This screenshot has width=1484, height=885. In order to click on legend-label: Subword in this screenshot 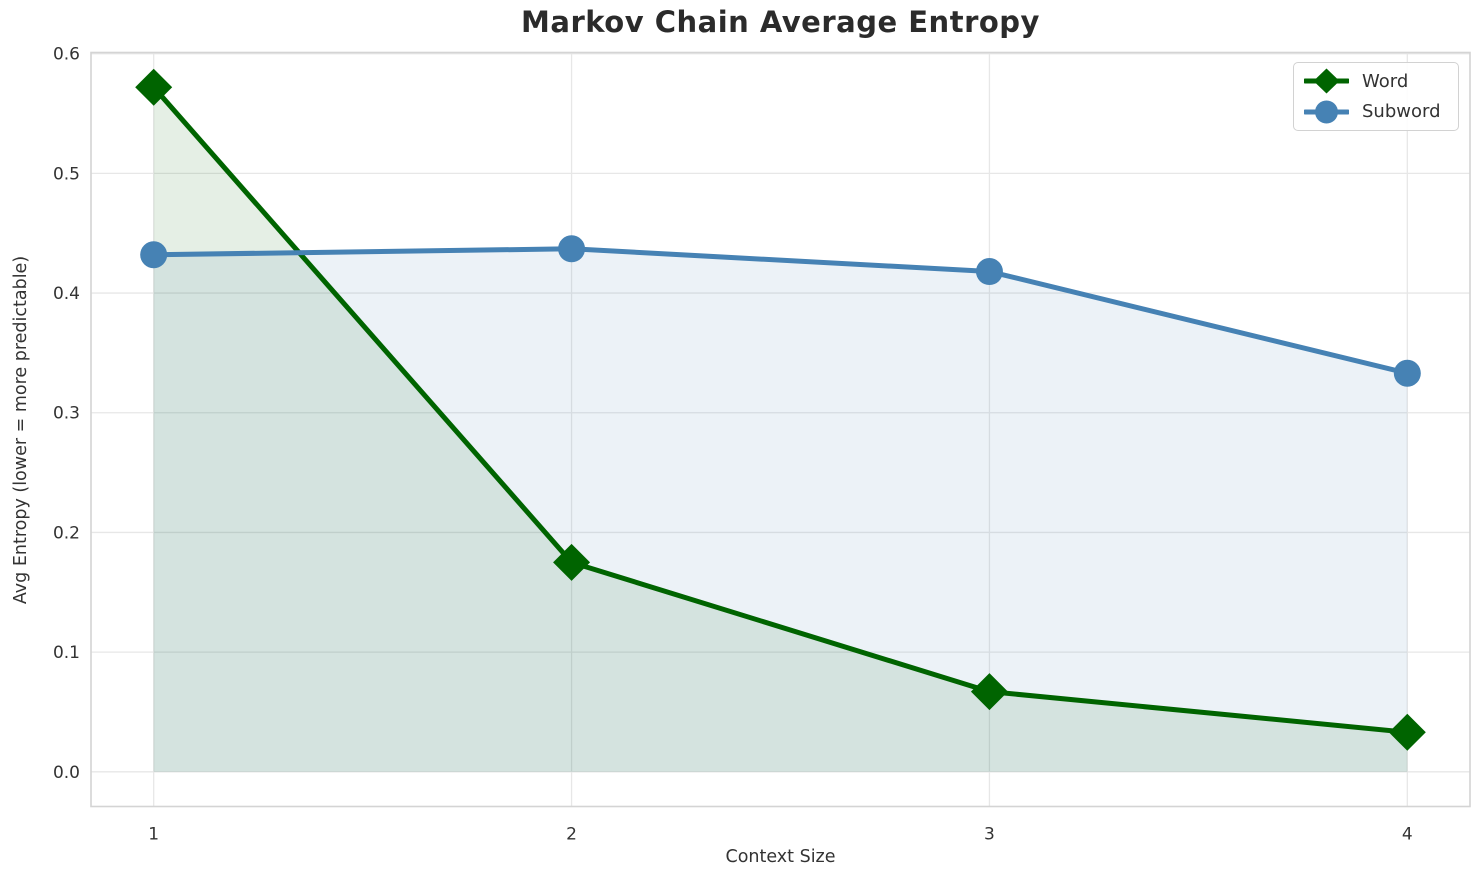, I will do `click(1401, 112)`.